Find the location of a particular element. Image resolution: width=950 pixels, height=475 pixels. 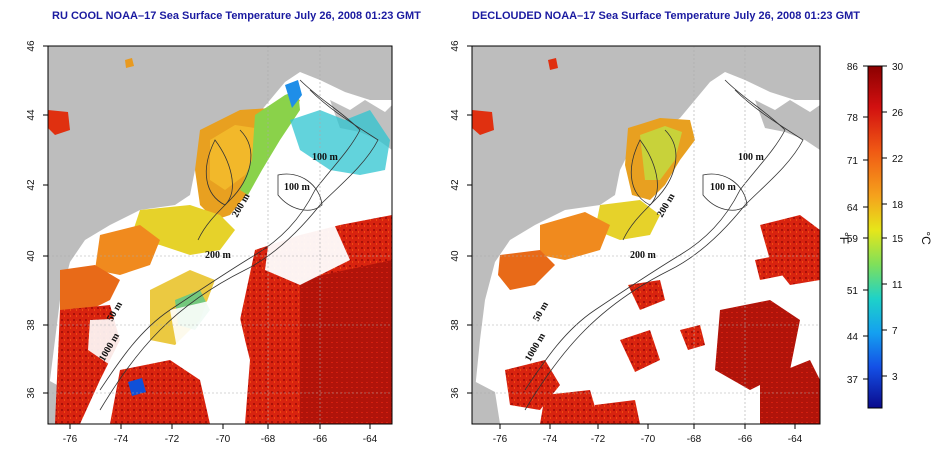

celsius-tick: 11 is located at coordinates (897, 285).